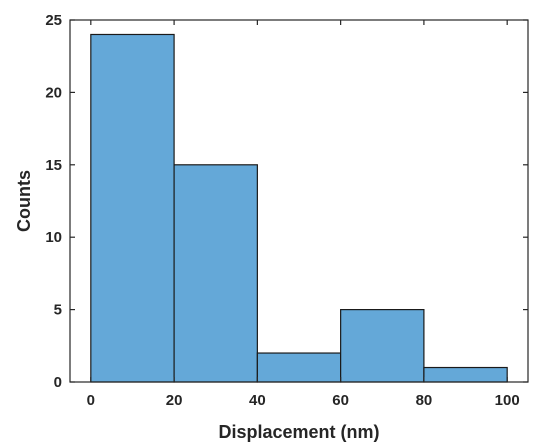  What do you see at coordinates (424, 400) in the screenshot?
I see `x-tick-label: 80` at bounding box center [424, 400].